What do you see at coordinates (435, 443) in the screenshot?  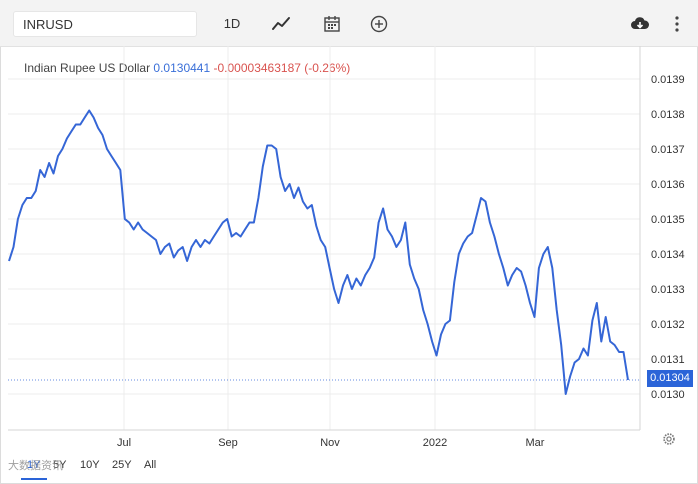 I see `x-tick-label: 2022` at bounding box center [435, 443].